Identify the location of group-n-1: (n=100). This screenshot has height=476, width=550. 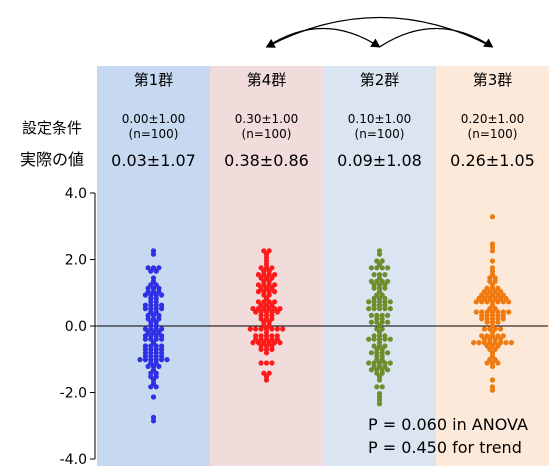
(154, 134).